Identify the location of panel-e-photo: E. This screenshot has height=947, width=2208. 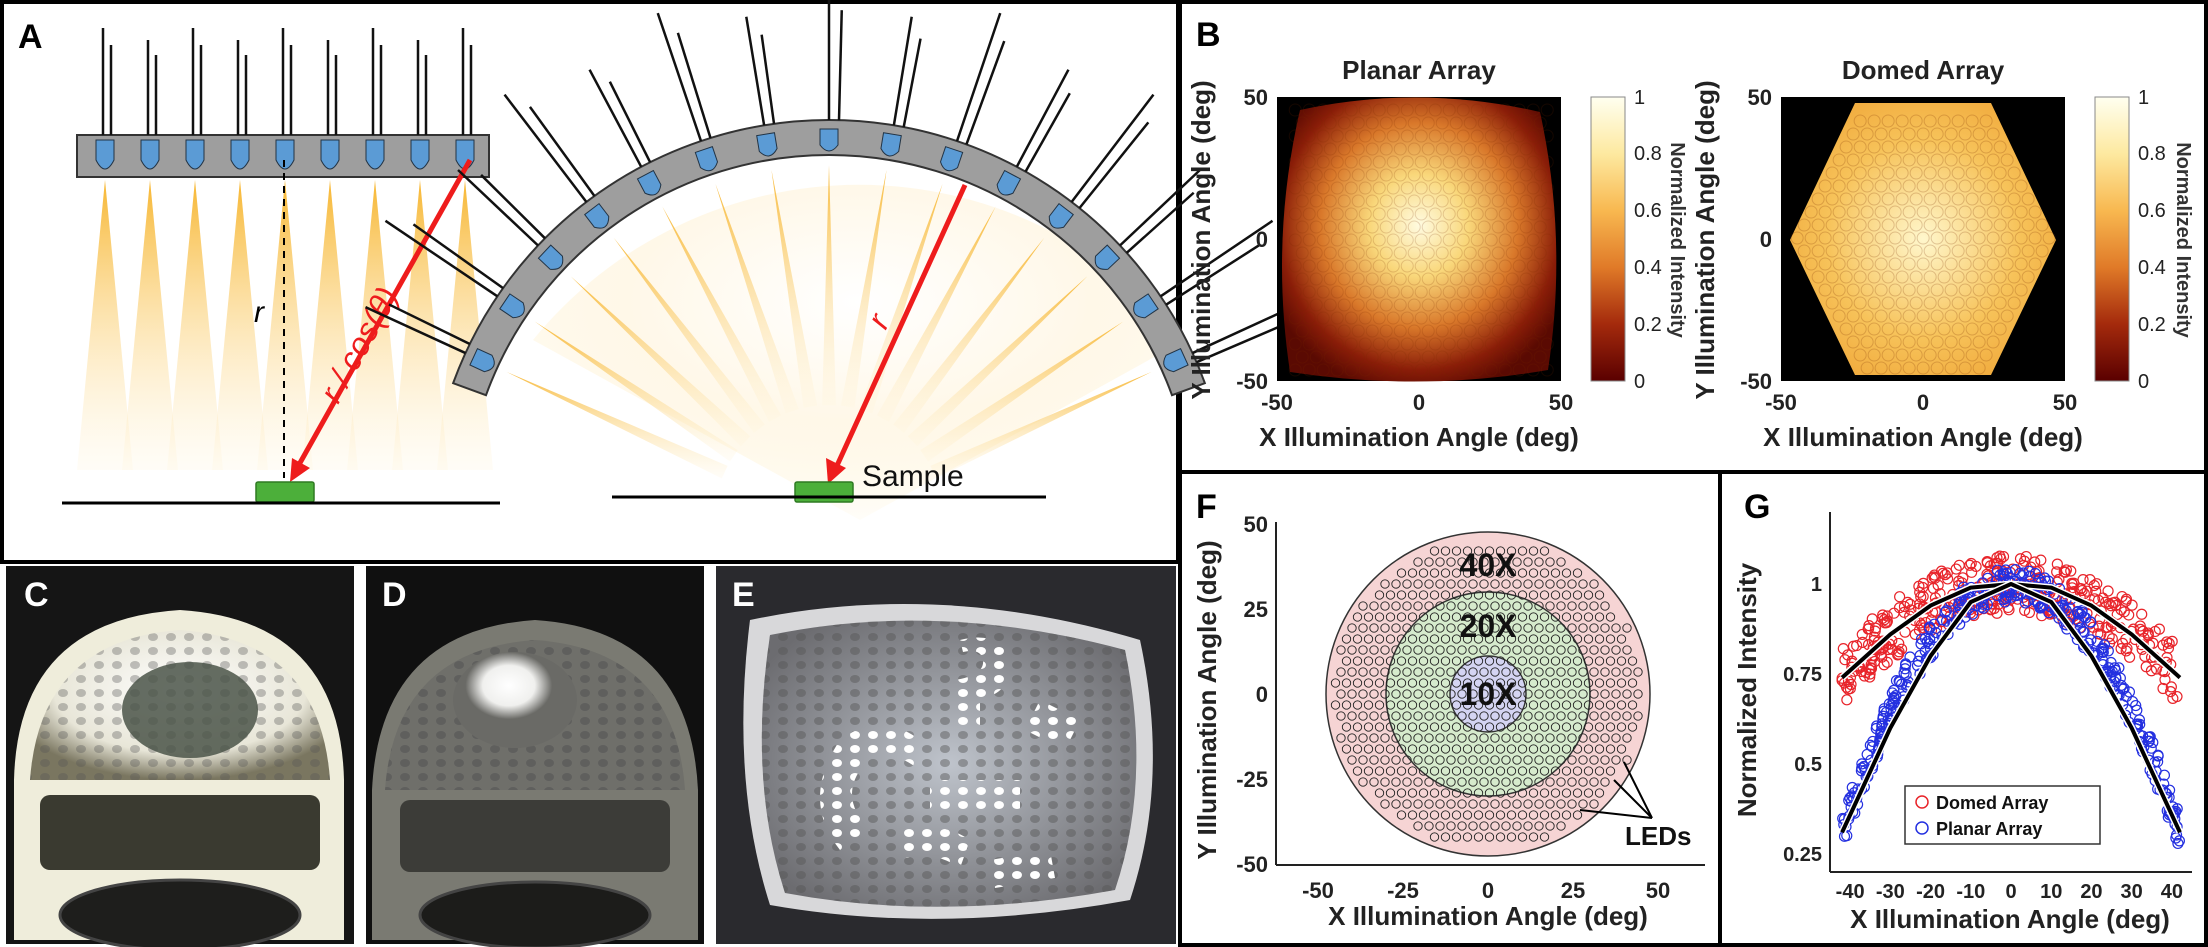
(946, 755).